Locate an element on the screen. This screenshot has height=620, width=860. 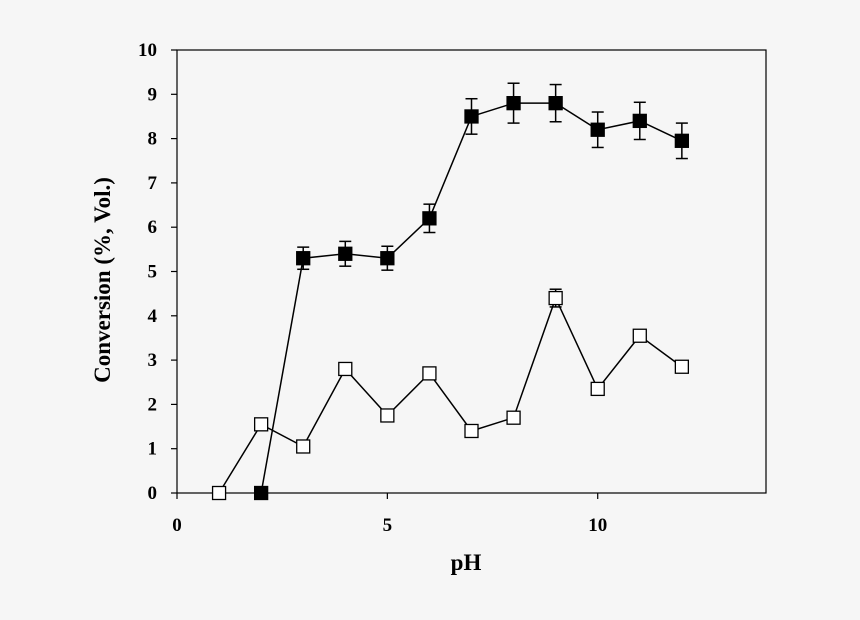
y-tick-label: 7 is located at coordinates (153, 183).